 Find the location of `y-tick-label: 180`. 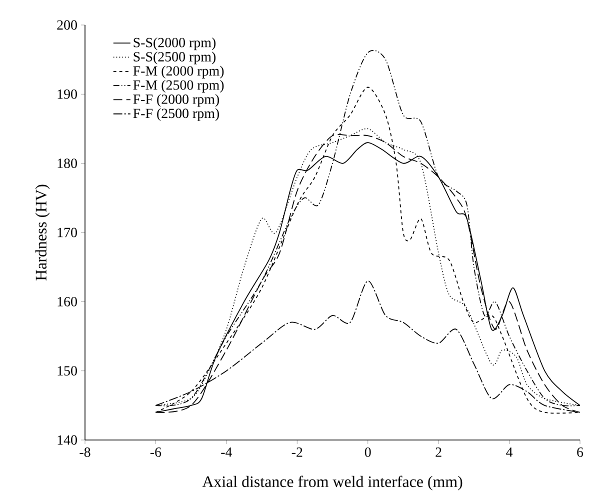

y-tick-label: 180 is located at coordinates (67, 163).